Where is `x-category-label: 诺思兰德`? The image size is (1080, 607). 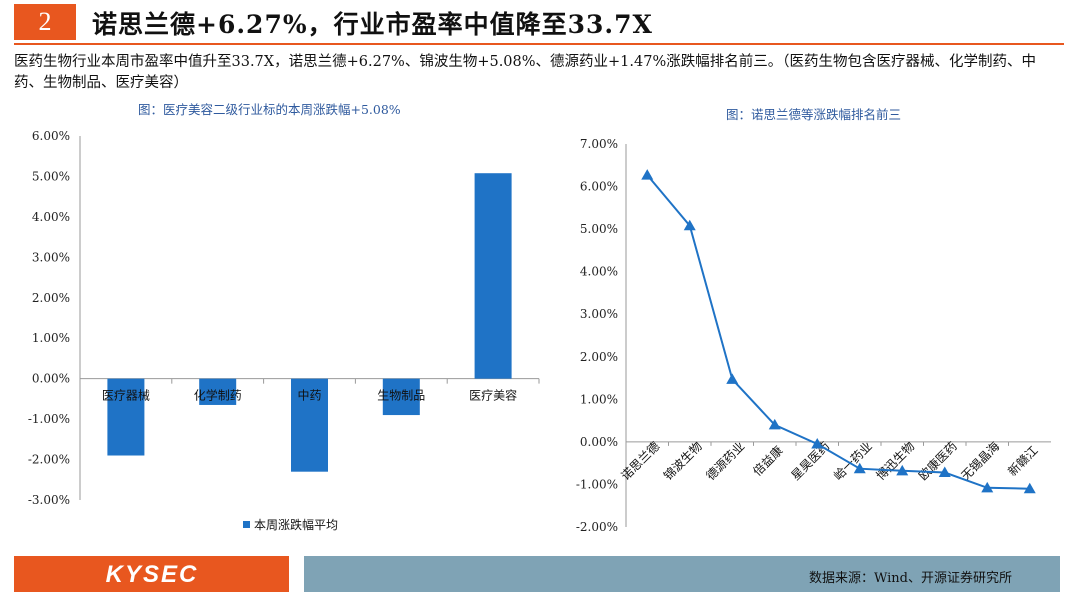
x-category-label: 诺思兰德 is located at coordinates (640, 460).